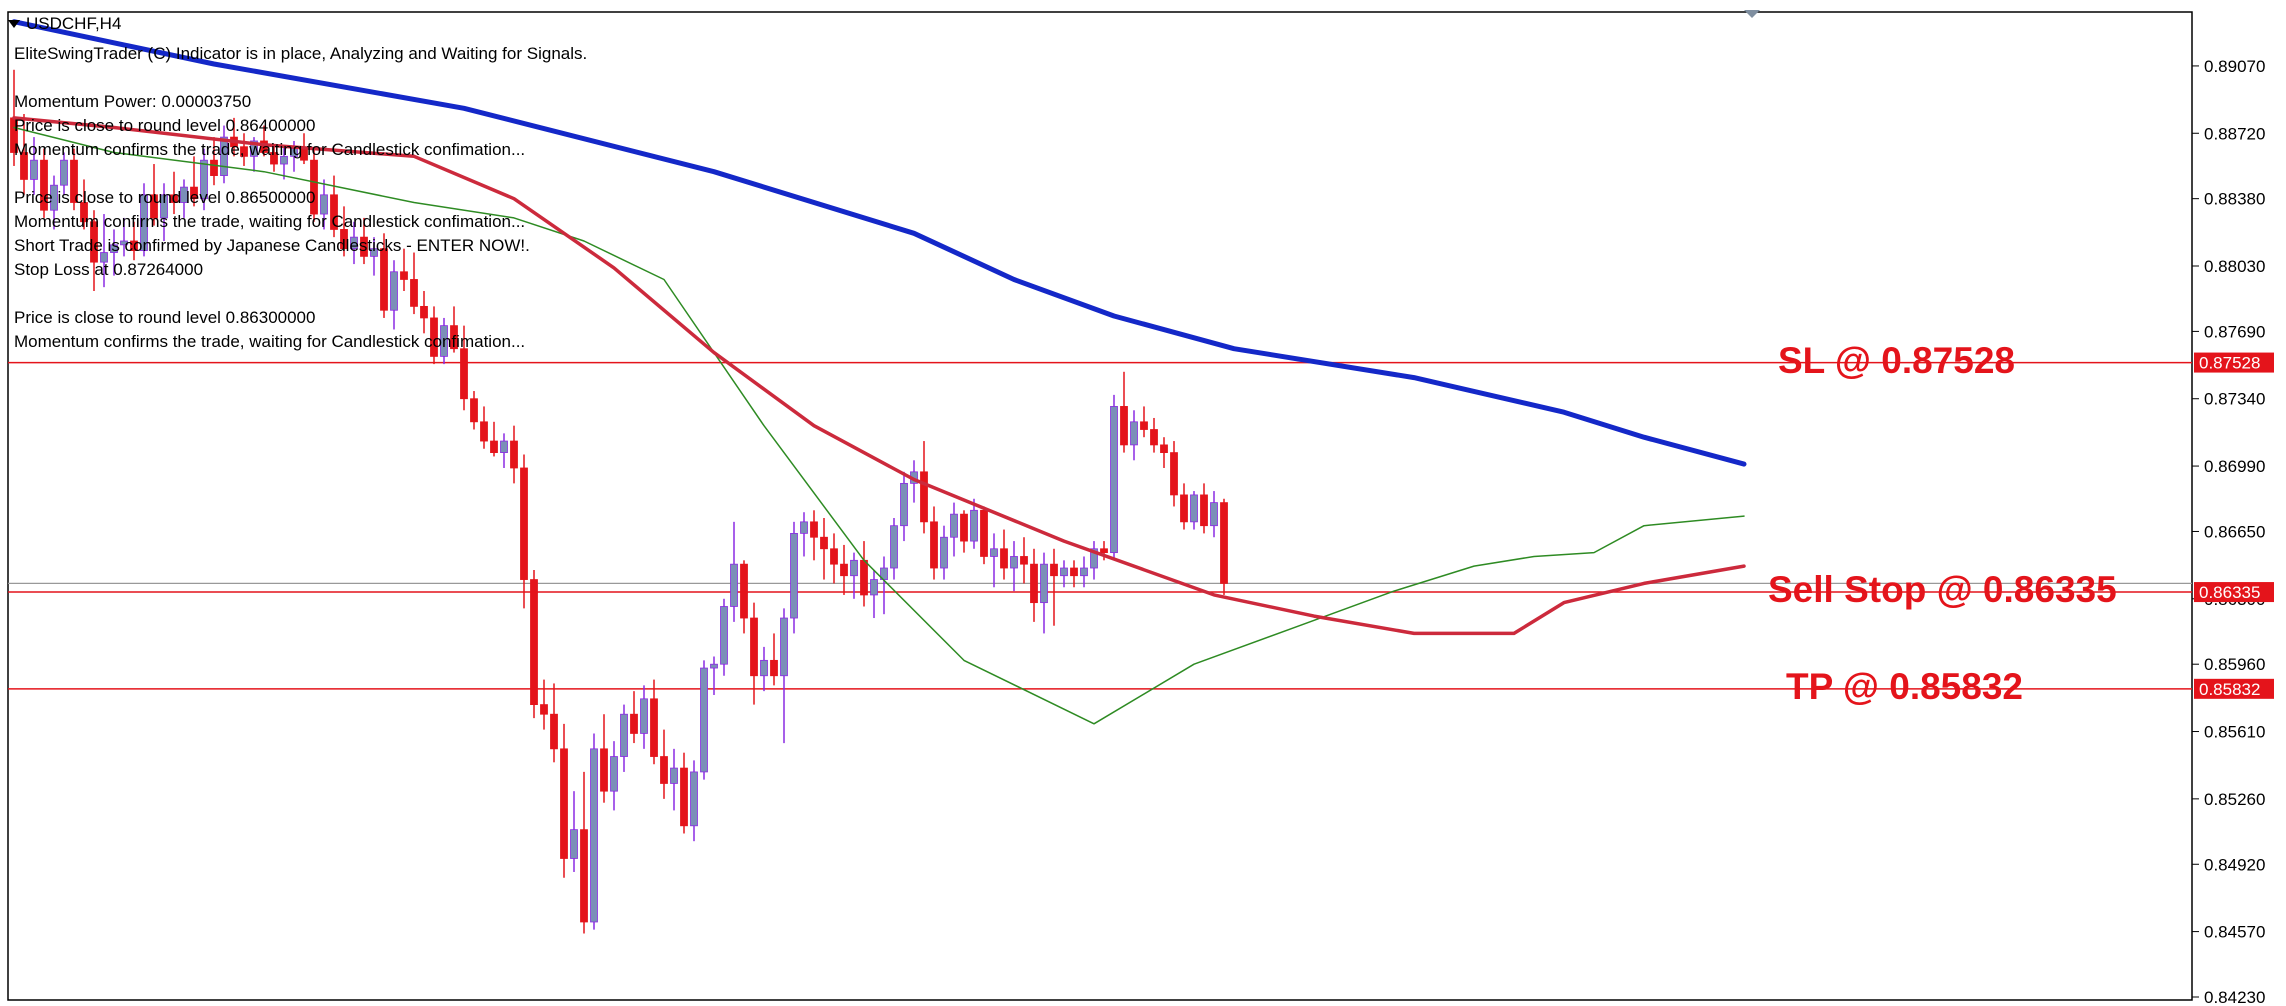  Describe the element at coordinates (2234, 732) in the screenshot. I see `y-tick-label: 0.85610` at that location.